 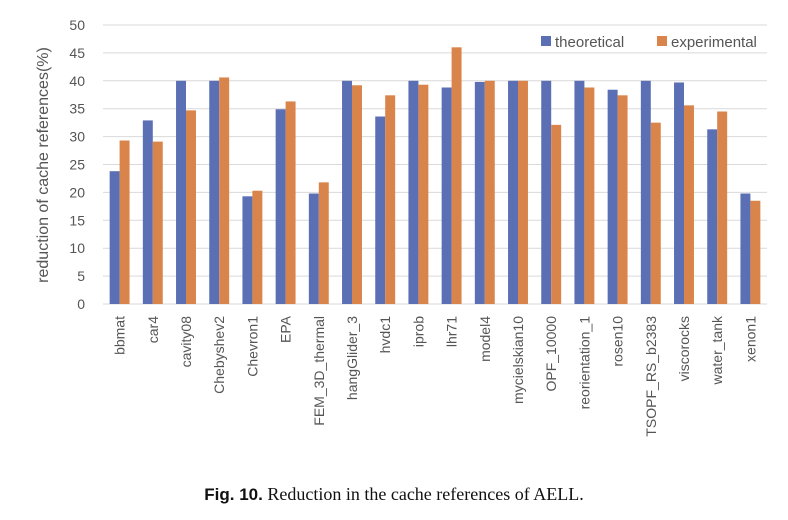 What do you see at coordinates (689, 205) in the screenshot?
I see `bar-experimental-viscorocks` at bounding box center [689, 205].